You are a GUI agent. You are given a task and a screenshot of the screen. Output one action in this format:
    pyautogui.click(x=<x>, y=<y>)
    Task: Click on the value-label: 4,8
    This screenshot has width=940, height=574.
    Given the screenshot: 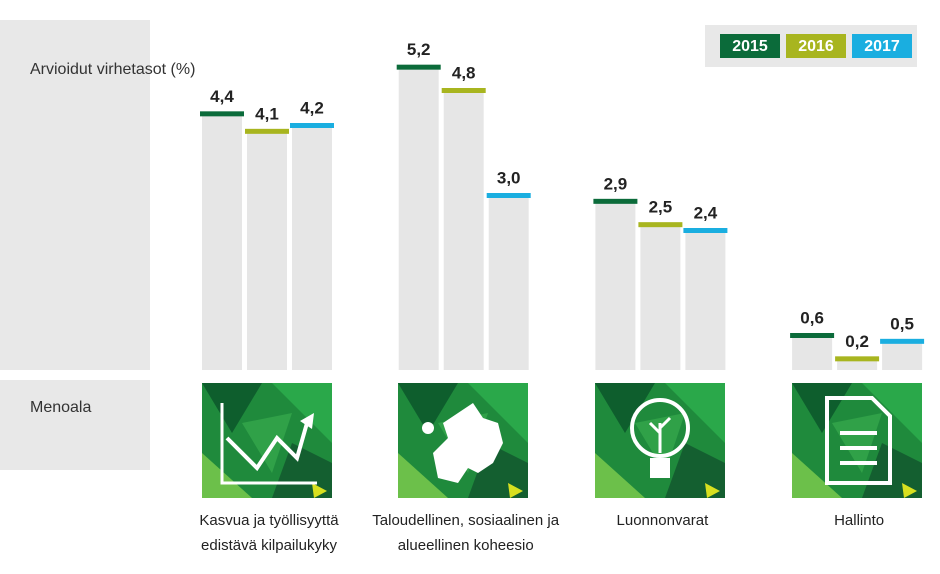 What is the action you would take?
    pyautogui.click(x=464, y=72)
    